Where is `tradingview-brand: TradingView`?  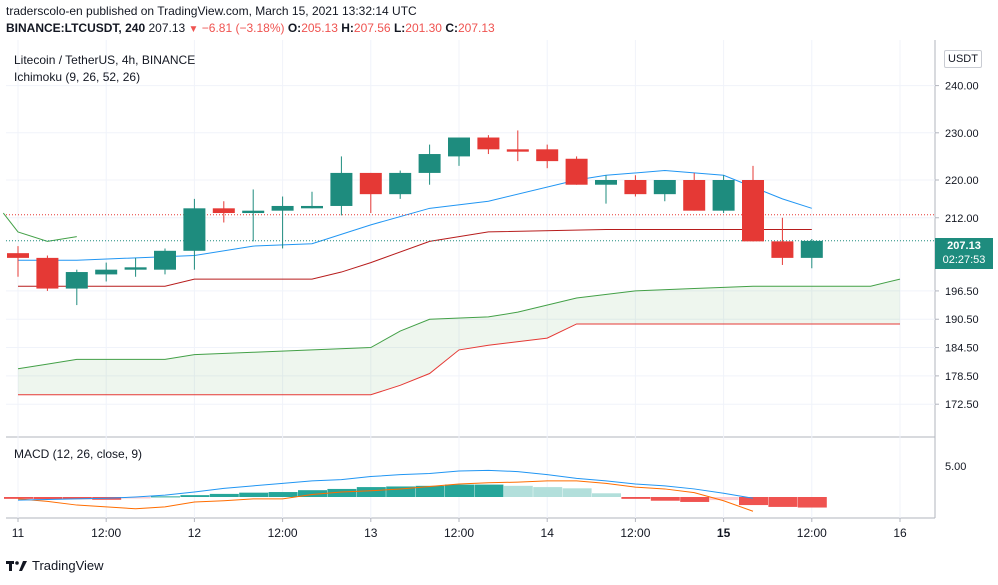
tradingview-brand: TradingView is located at coordinates (55, 565).